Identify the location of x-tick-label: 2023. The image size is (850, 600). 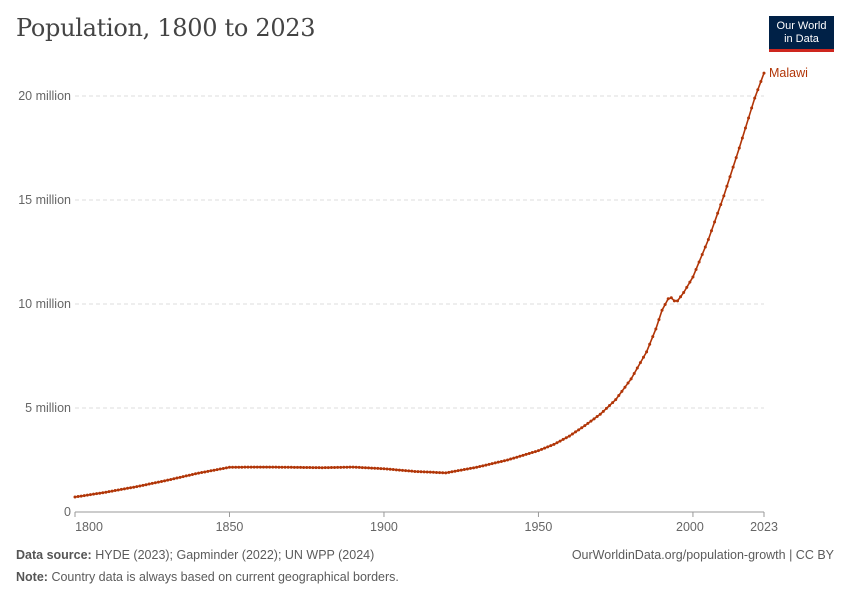
(764, 527).